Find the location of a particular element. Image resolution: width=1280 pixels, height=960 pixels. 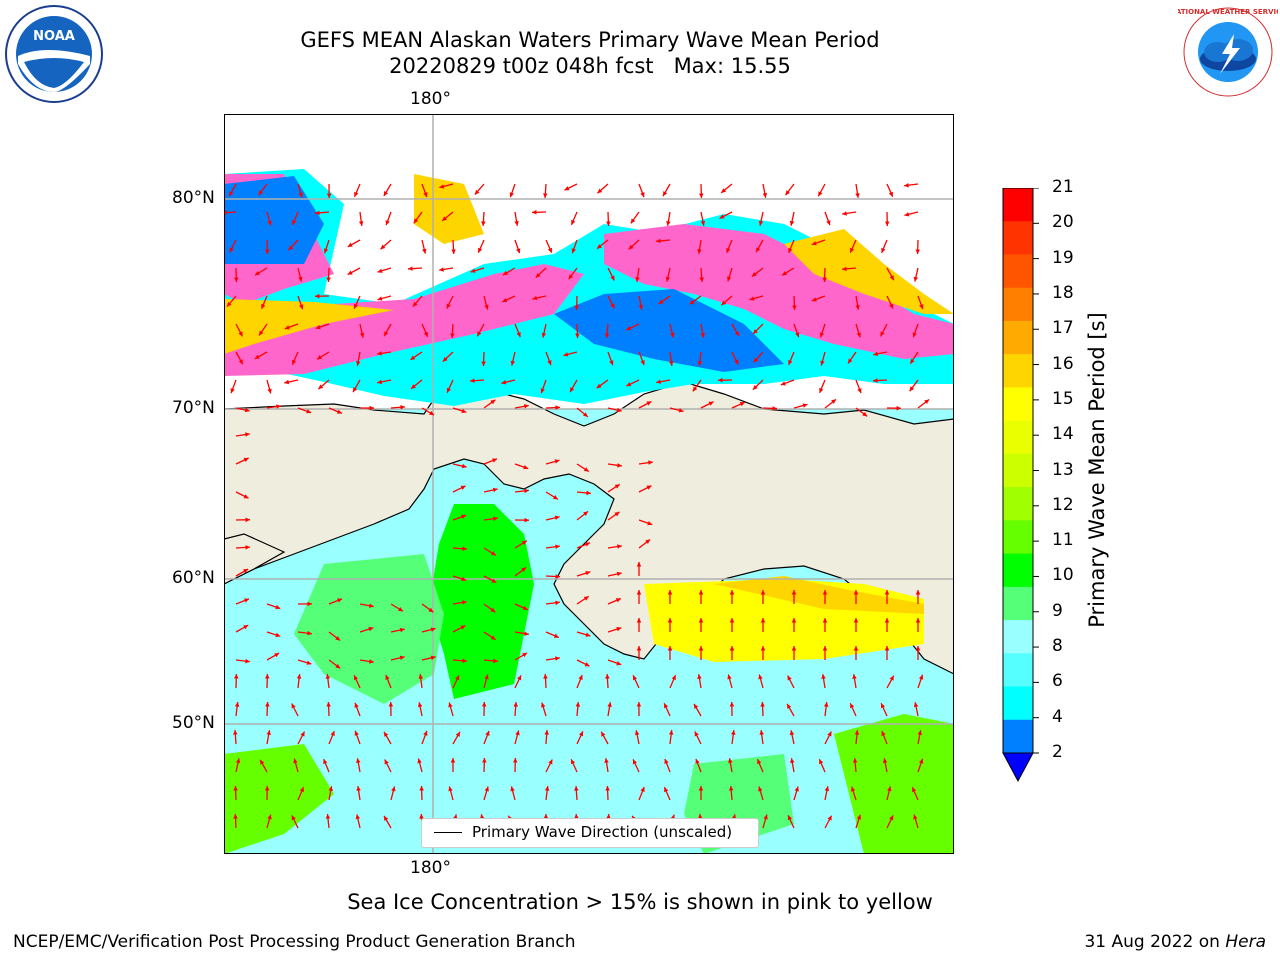

footer-machine: Hera is located at coordinates (1245, 942).